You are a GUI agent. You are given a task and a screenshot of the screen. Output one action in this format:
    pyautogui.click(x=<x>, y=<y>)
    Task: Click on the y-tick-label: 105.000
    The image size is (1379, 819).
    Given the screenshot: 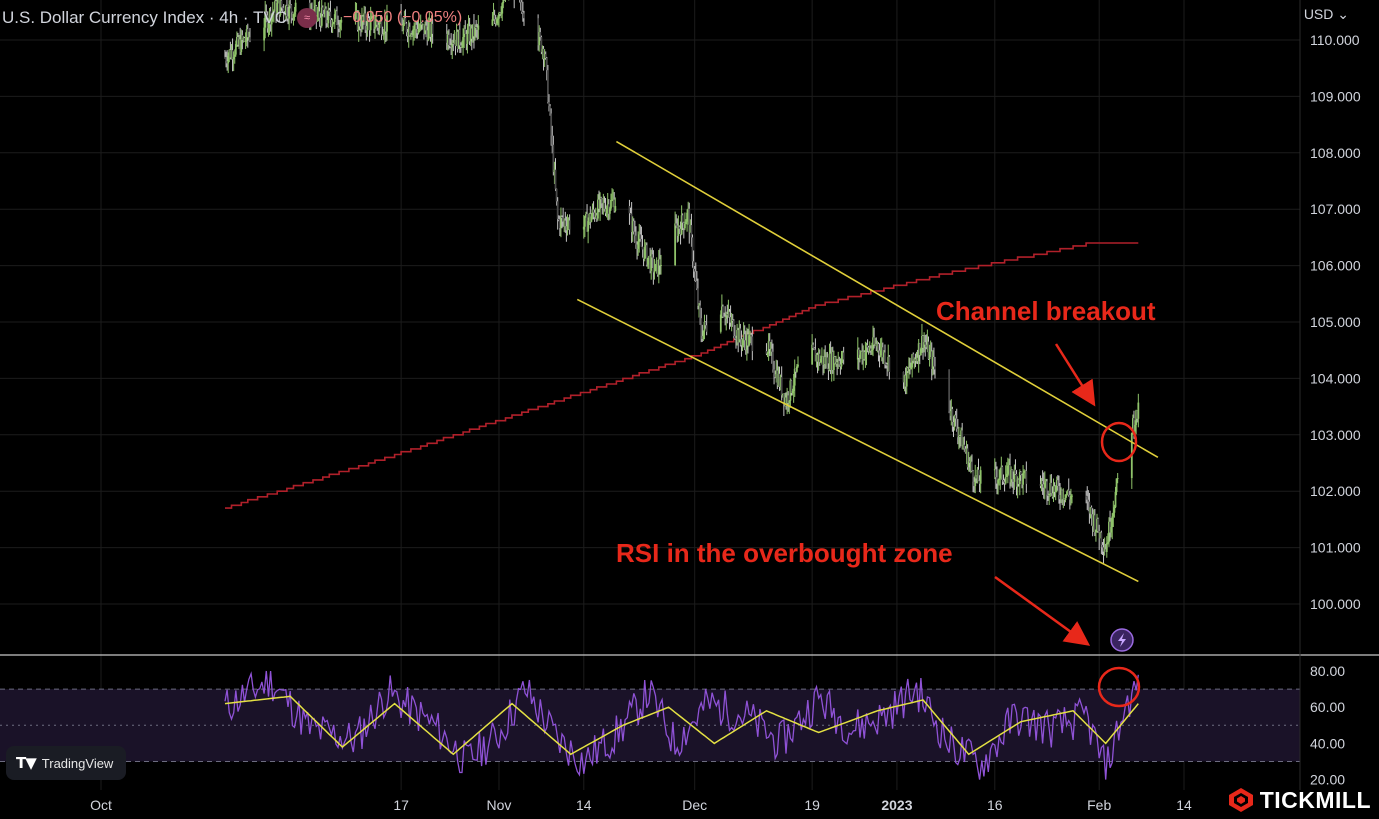 What is the action you would take?
    pyautogui.click(x=1335, y=322)
    